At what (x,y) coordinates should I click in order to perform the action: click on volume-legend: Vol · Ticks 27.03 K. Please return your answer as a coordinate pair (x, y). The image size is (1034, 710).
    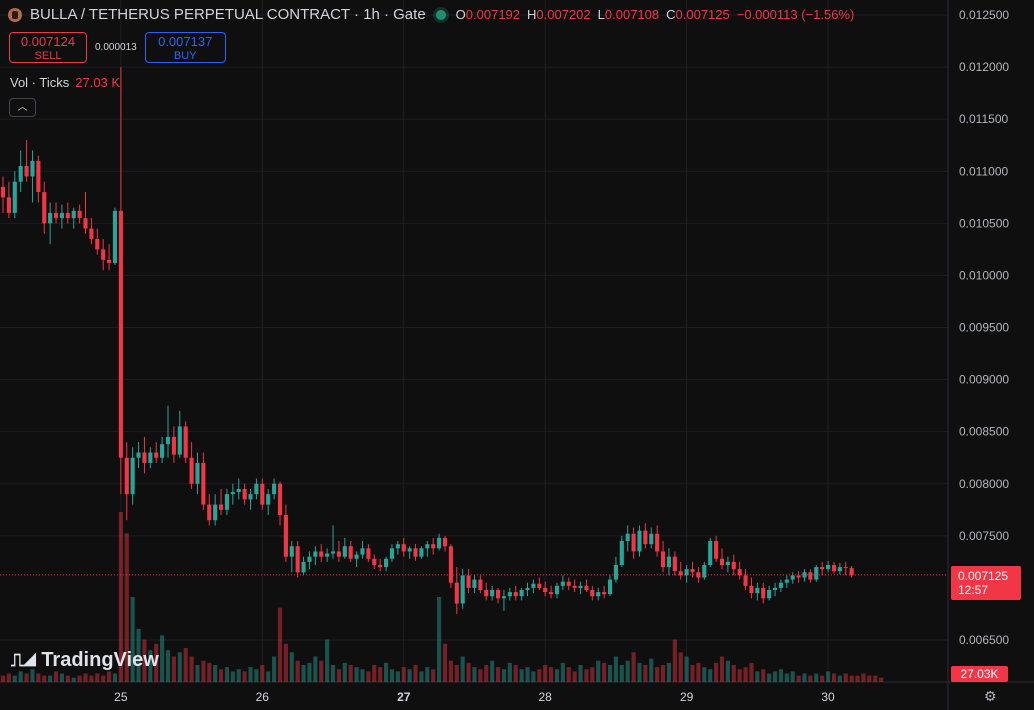
    Looking at the image, I should click on (65, 82).